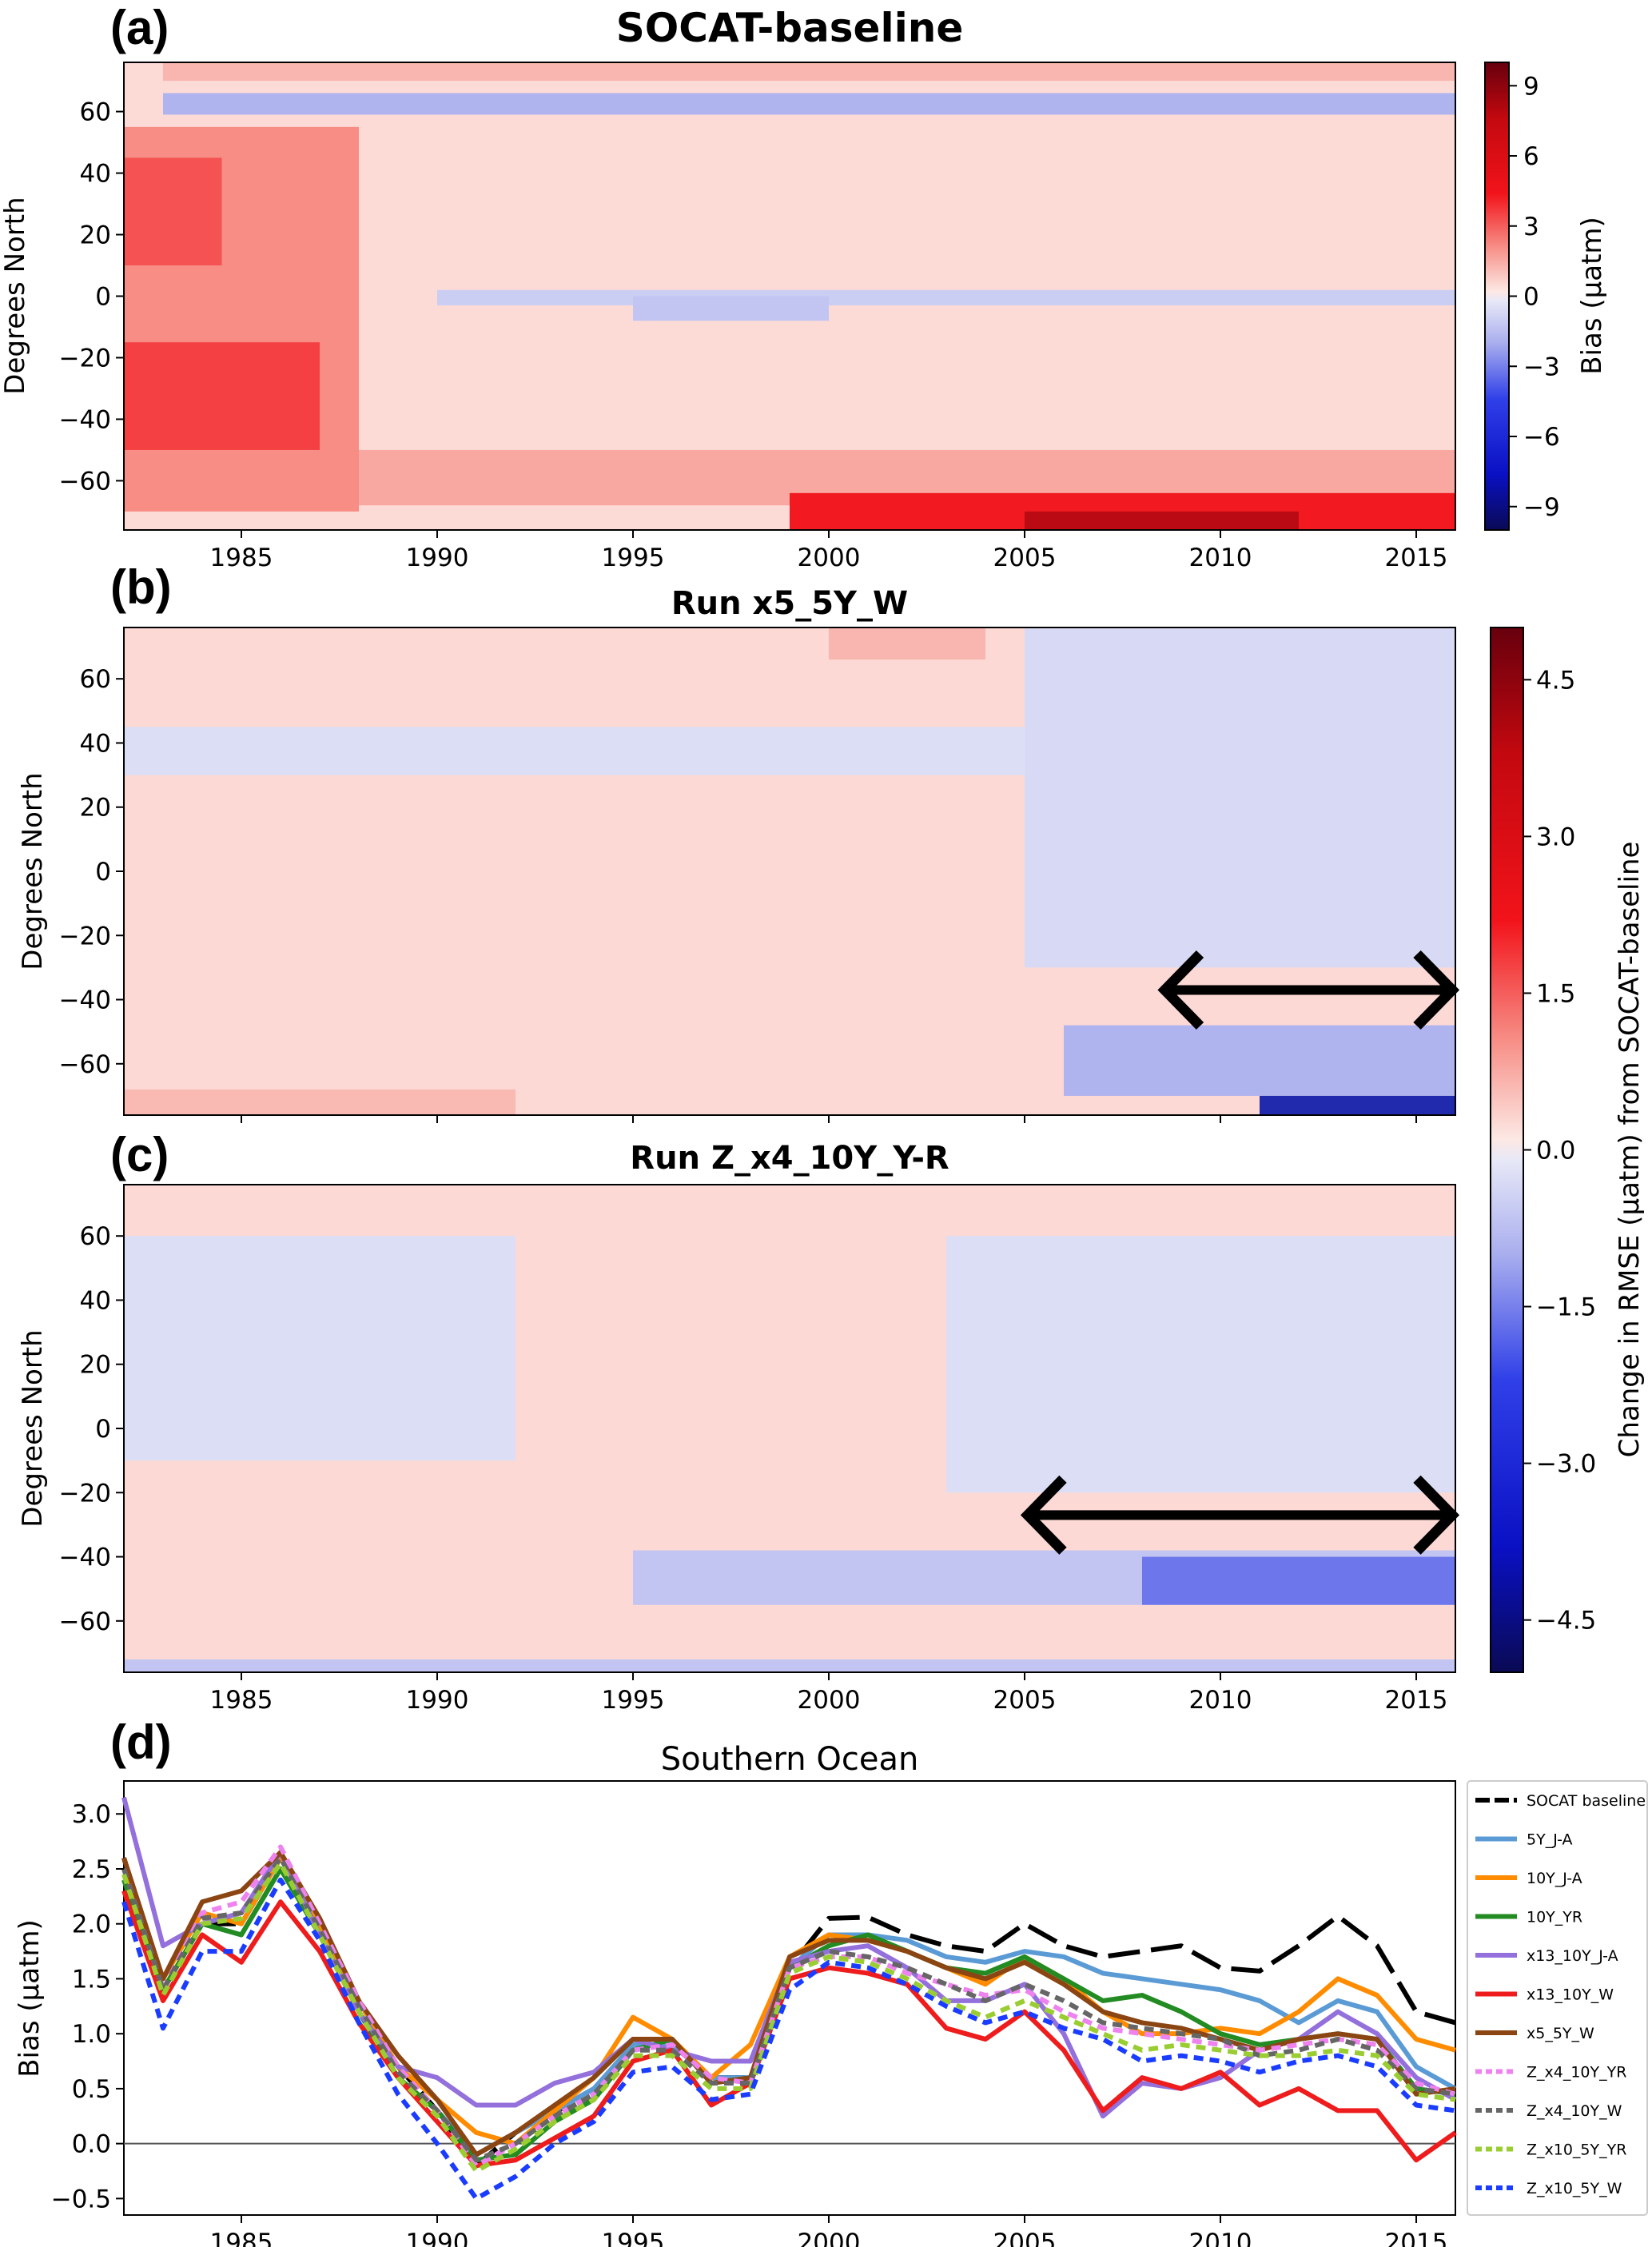  I want to click on panel-d-title: Southern Ocean, so click(790, 1759).